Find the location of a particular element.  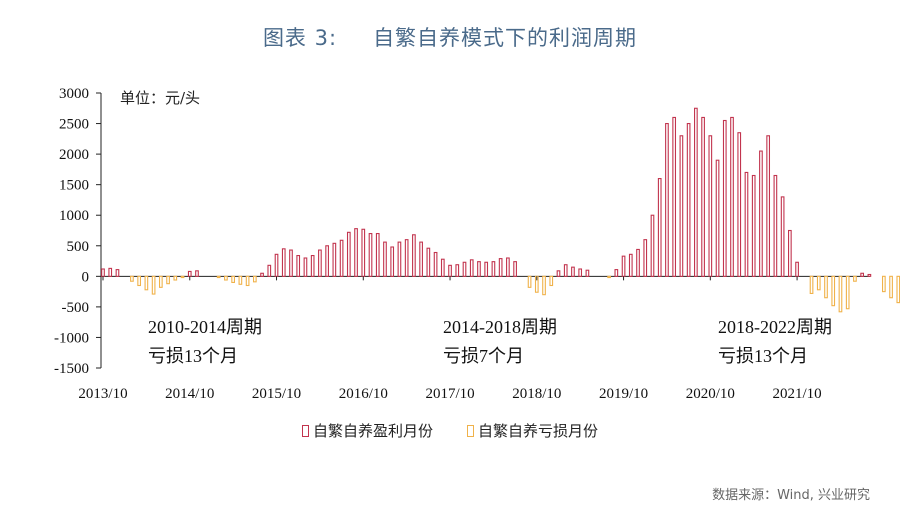

chart-title-label: 图表 3: is located at coordinates (300, 38).